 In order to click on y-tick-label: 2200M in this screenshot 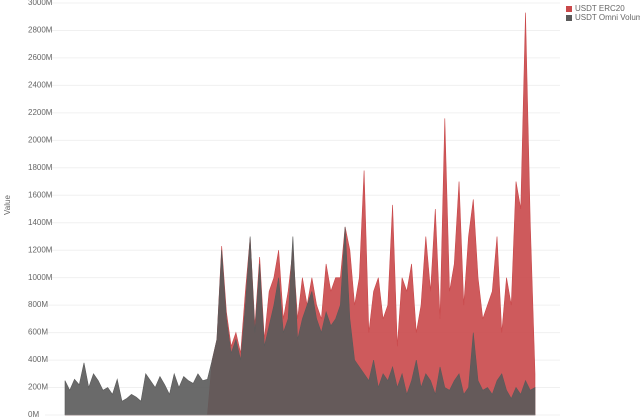, I will do `click(40, 112)`.